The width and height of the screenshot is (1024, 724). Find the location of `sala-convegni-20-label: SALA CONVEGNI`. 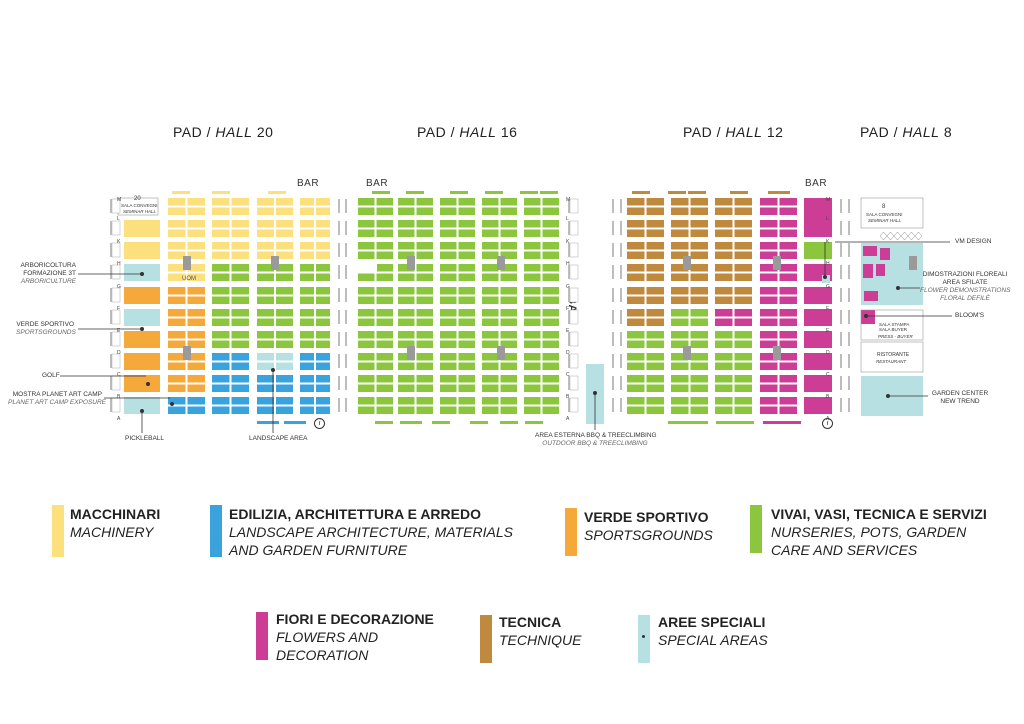

sala-convegni-20-label: SALA CONVEGNI is located at coordinates (139, 205).